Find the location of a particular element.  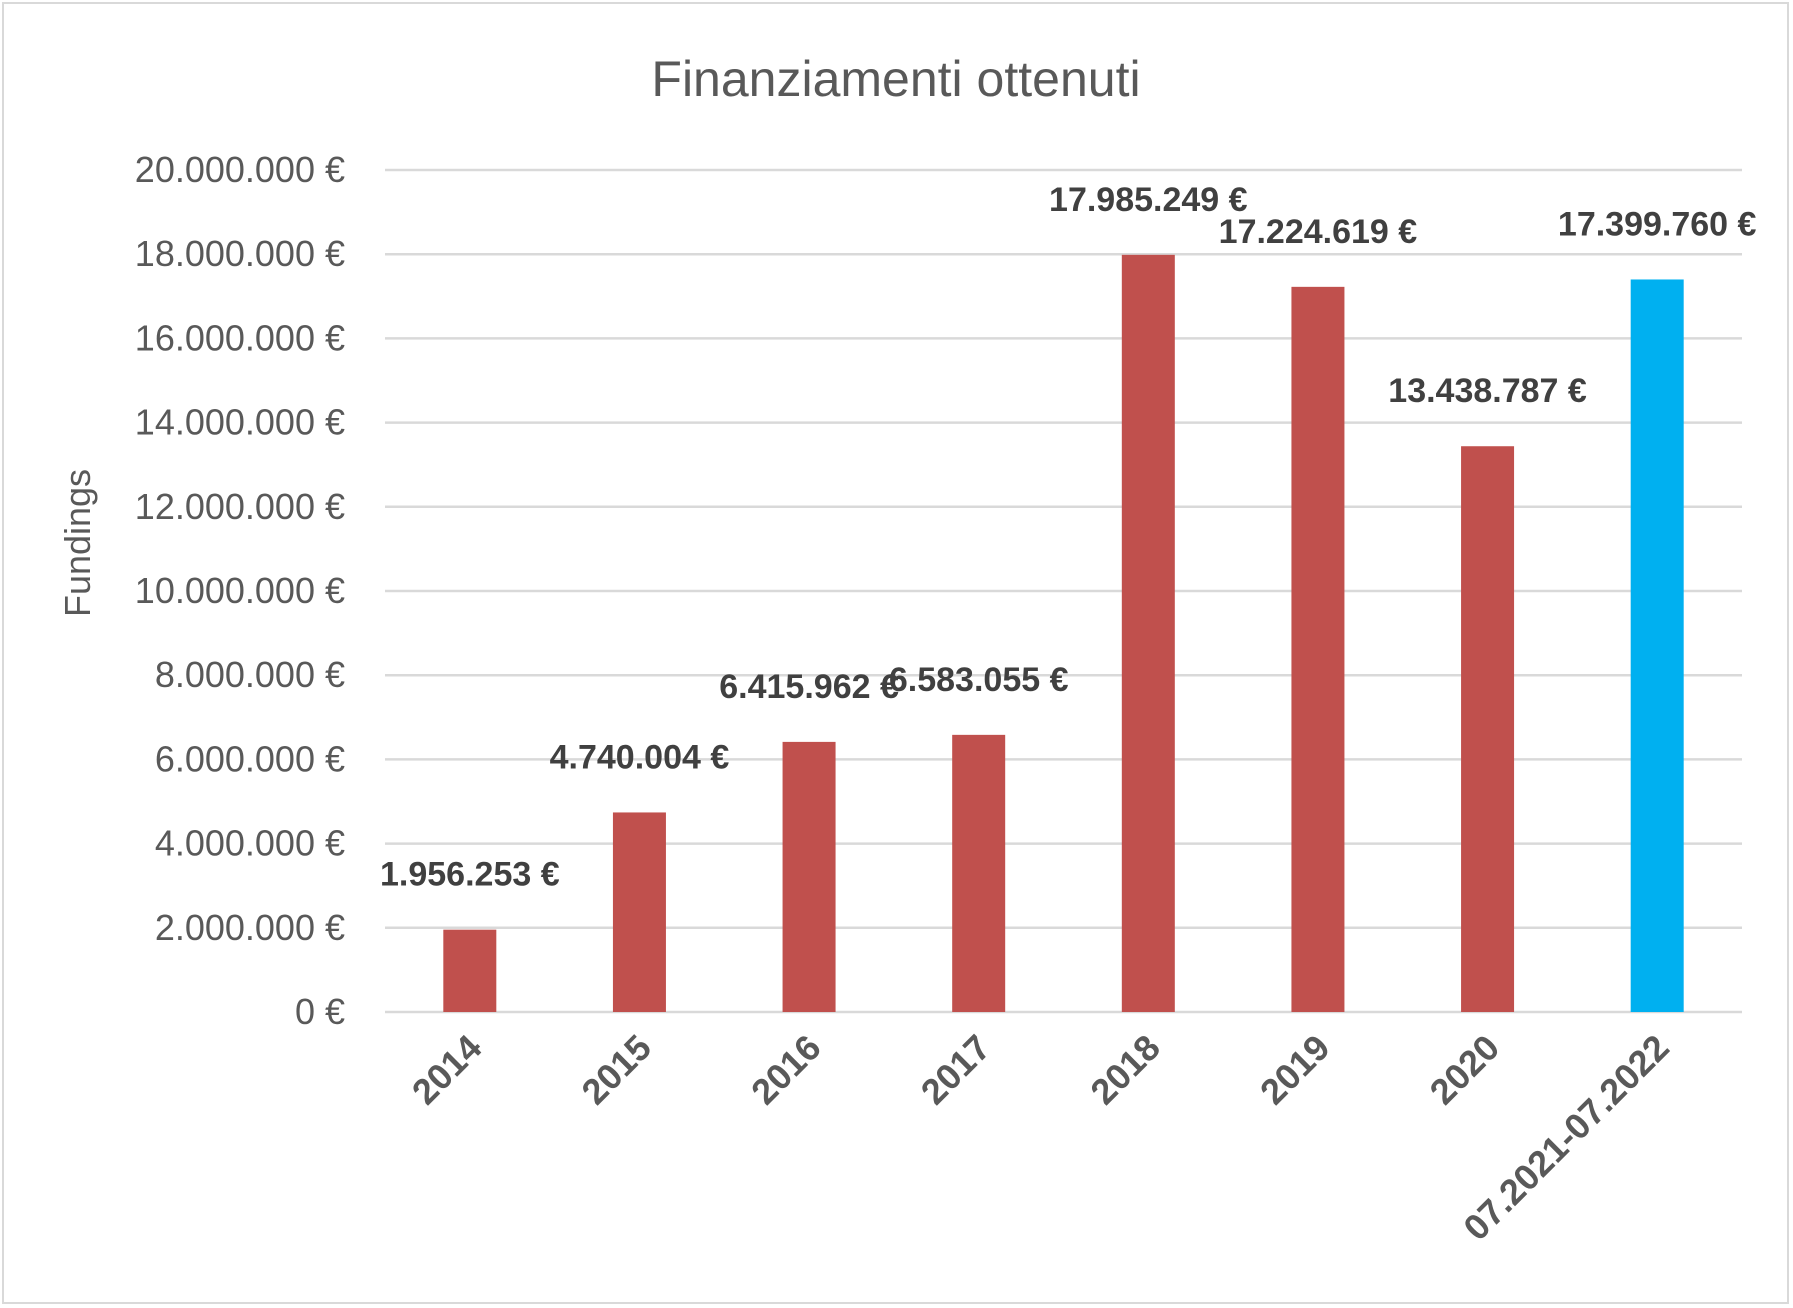

bar-2019 is located at coordinates (1318, 649).